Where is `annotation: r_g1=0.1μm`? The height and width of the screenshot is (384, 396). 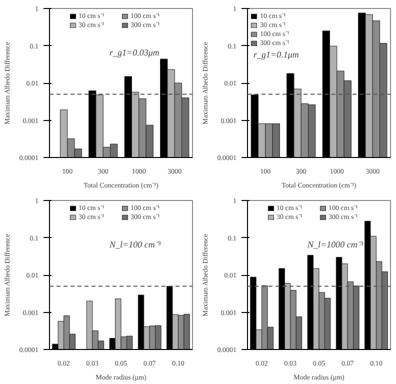 annotation: r_g1=0.1μm is located at coordinates (277, 55).